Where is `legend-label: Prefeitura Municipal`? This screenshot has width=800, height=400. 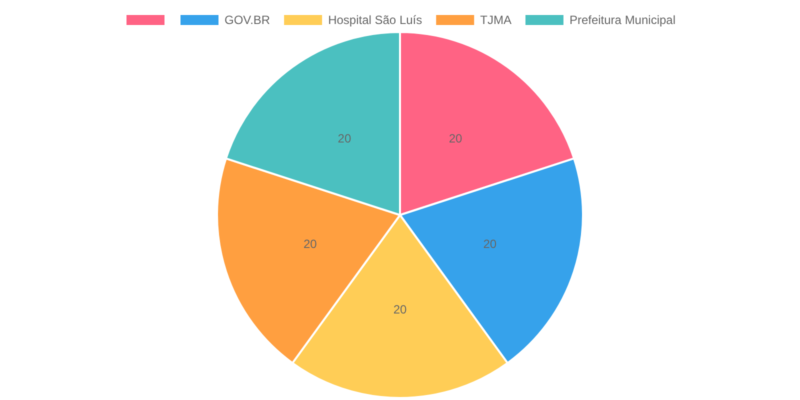
legend-label: Prefeitura Municipal is located at coordinates (622, 20).